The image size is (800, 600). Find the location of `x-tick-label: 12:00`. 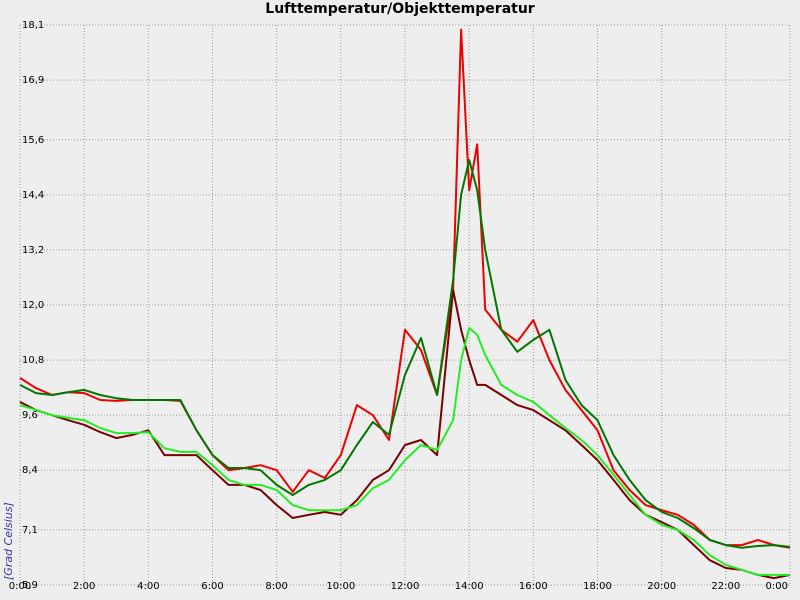

x-tick-label: 12:00 is located at coordinates (405, 586).